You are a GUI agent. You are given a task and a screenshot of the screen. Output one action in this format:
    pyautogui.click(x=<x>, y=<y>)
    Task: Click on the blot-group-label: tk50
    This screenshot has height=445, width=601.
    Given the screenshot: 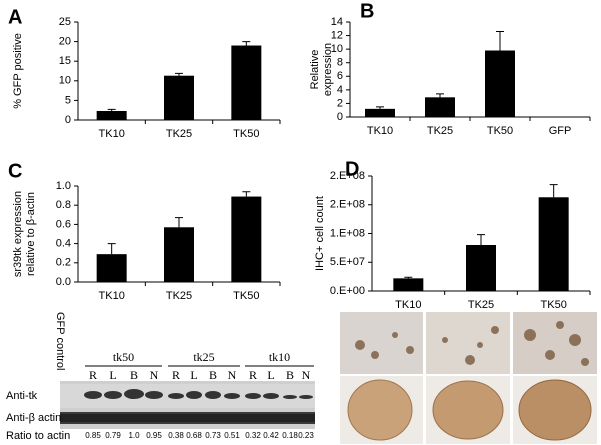 What is the action you would take?
    pyautogui.click(x=123, y=357)
    